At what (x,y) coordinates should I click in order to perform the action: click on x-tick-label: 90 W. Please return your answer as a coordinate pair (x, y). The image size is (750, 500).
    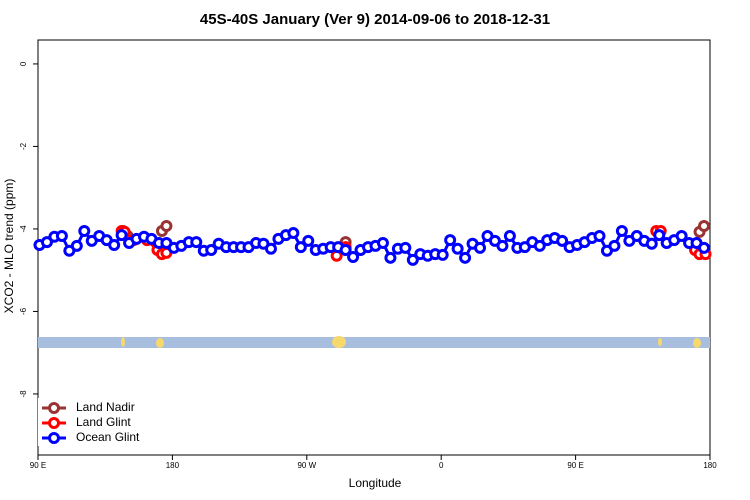
    Looking at the image, I should click on (306, 465).